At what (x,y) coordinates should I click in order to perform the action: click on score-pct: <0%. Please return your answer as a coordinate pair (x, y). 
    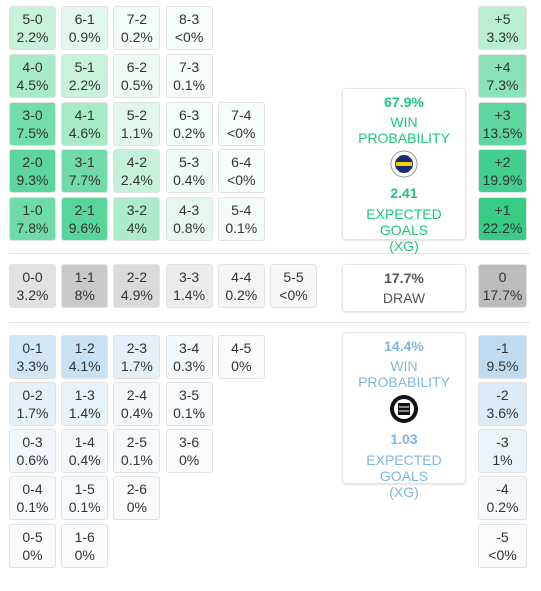
    Looking at the image, I should click on (189, 37).